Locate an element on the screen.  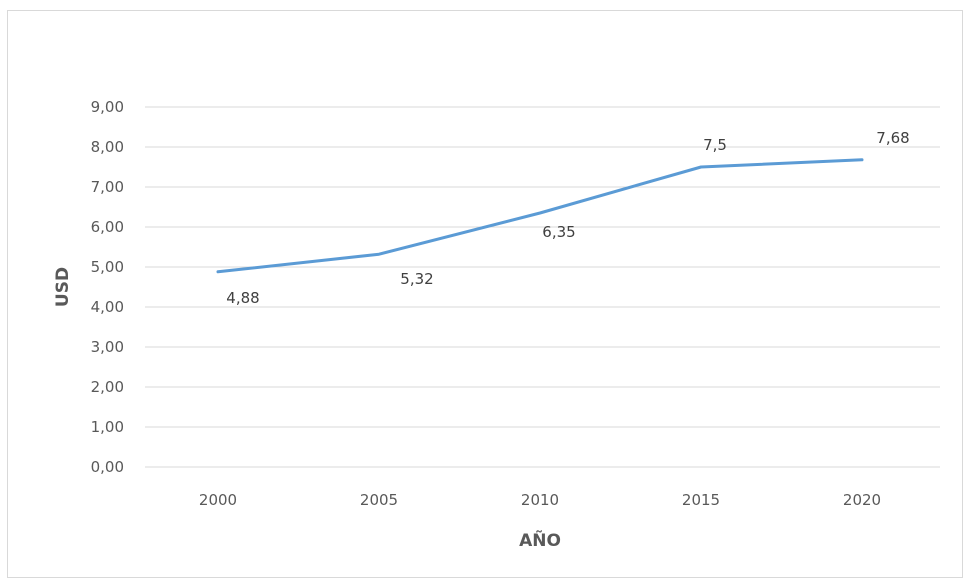
y-tick-label: 0,00 is located at coordinates (107, 467).